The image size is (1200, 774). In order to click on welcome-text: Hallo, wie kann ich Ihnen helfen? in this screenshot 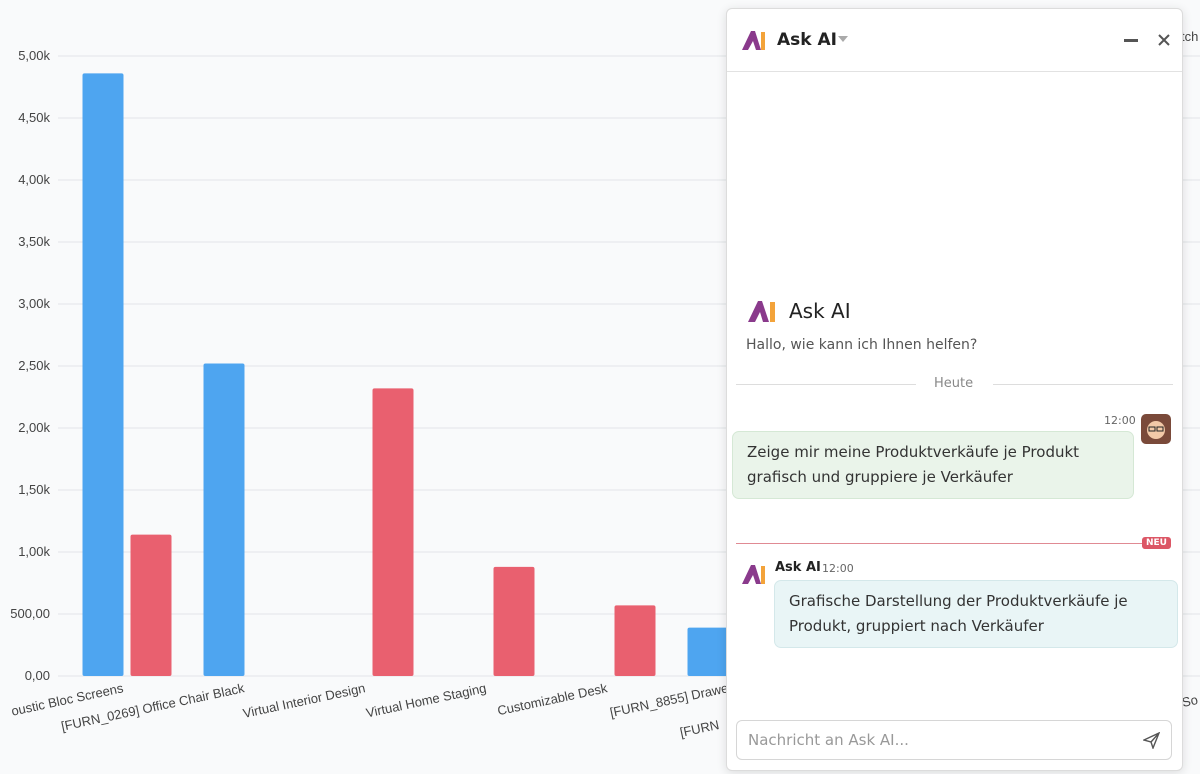, I will do `click(862, 345)`.